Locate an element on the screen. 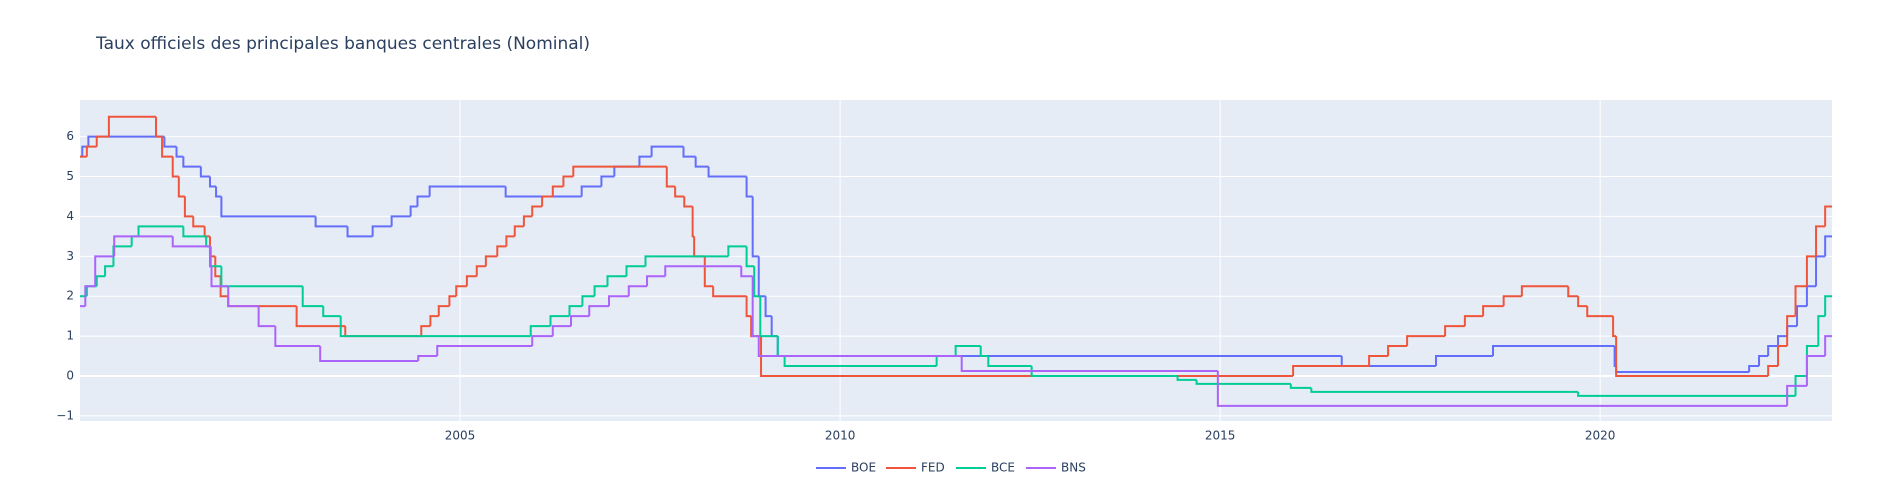  legend-label: FED is located at coordinates (933, 468).